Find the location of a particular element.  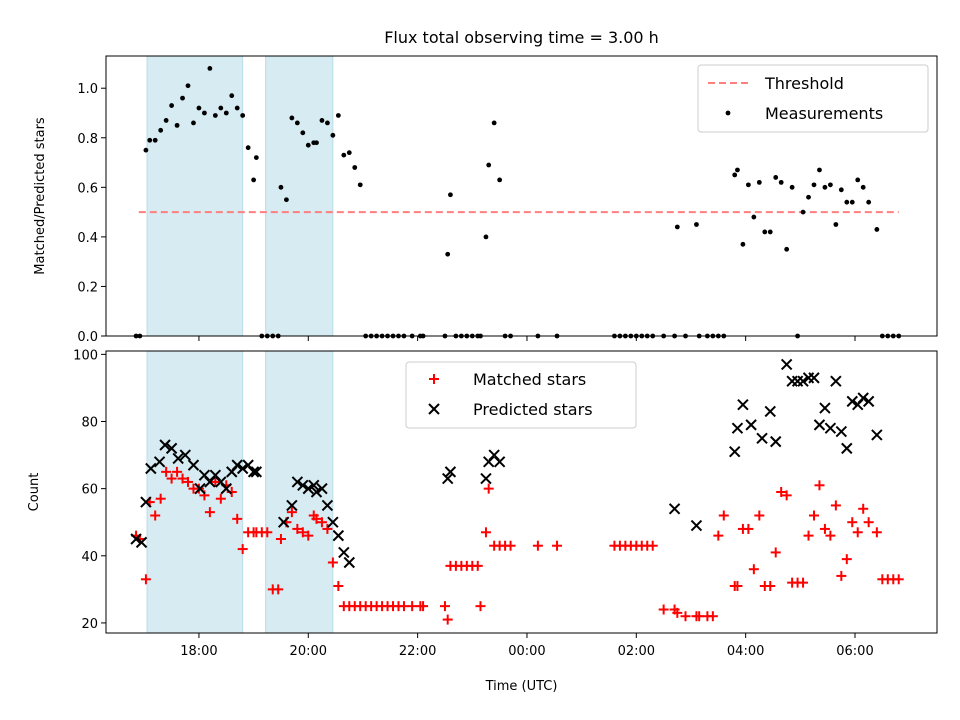

matched-legend-swatch is located at coordinates (434, 379).